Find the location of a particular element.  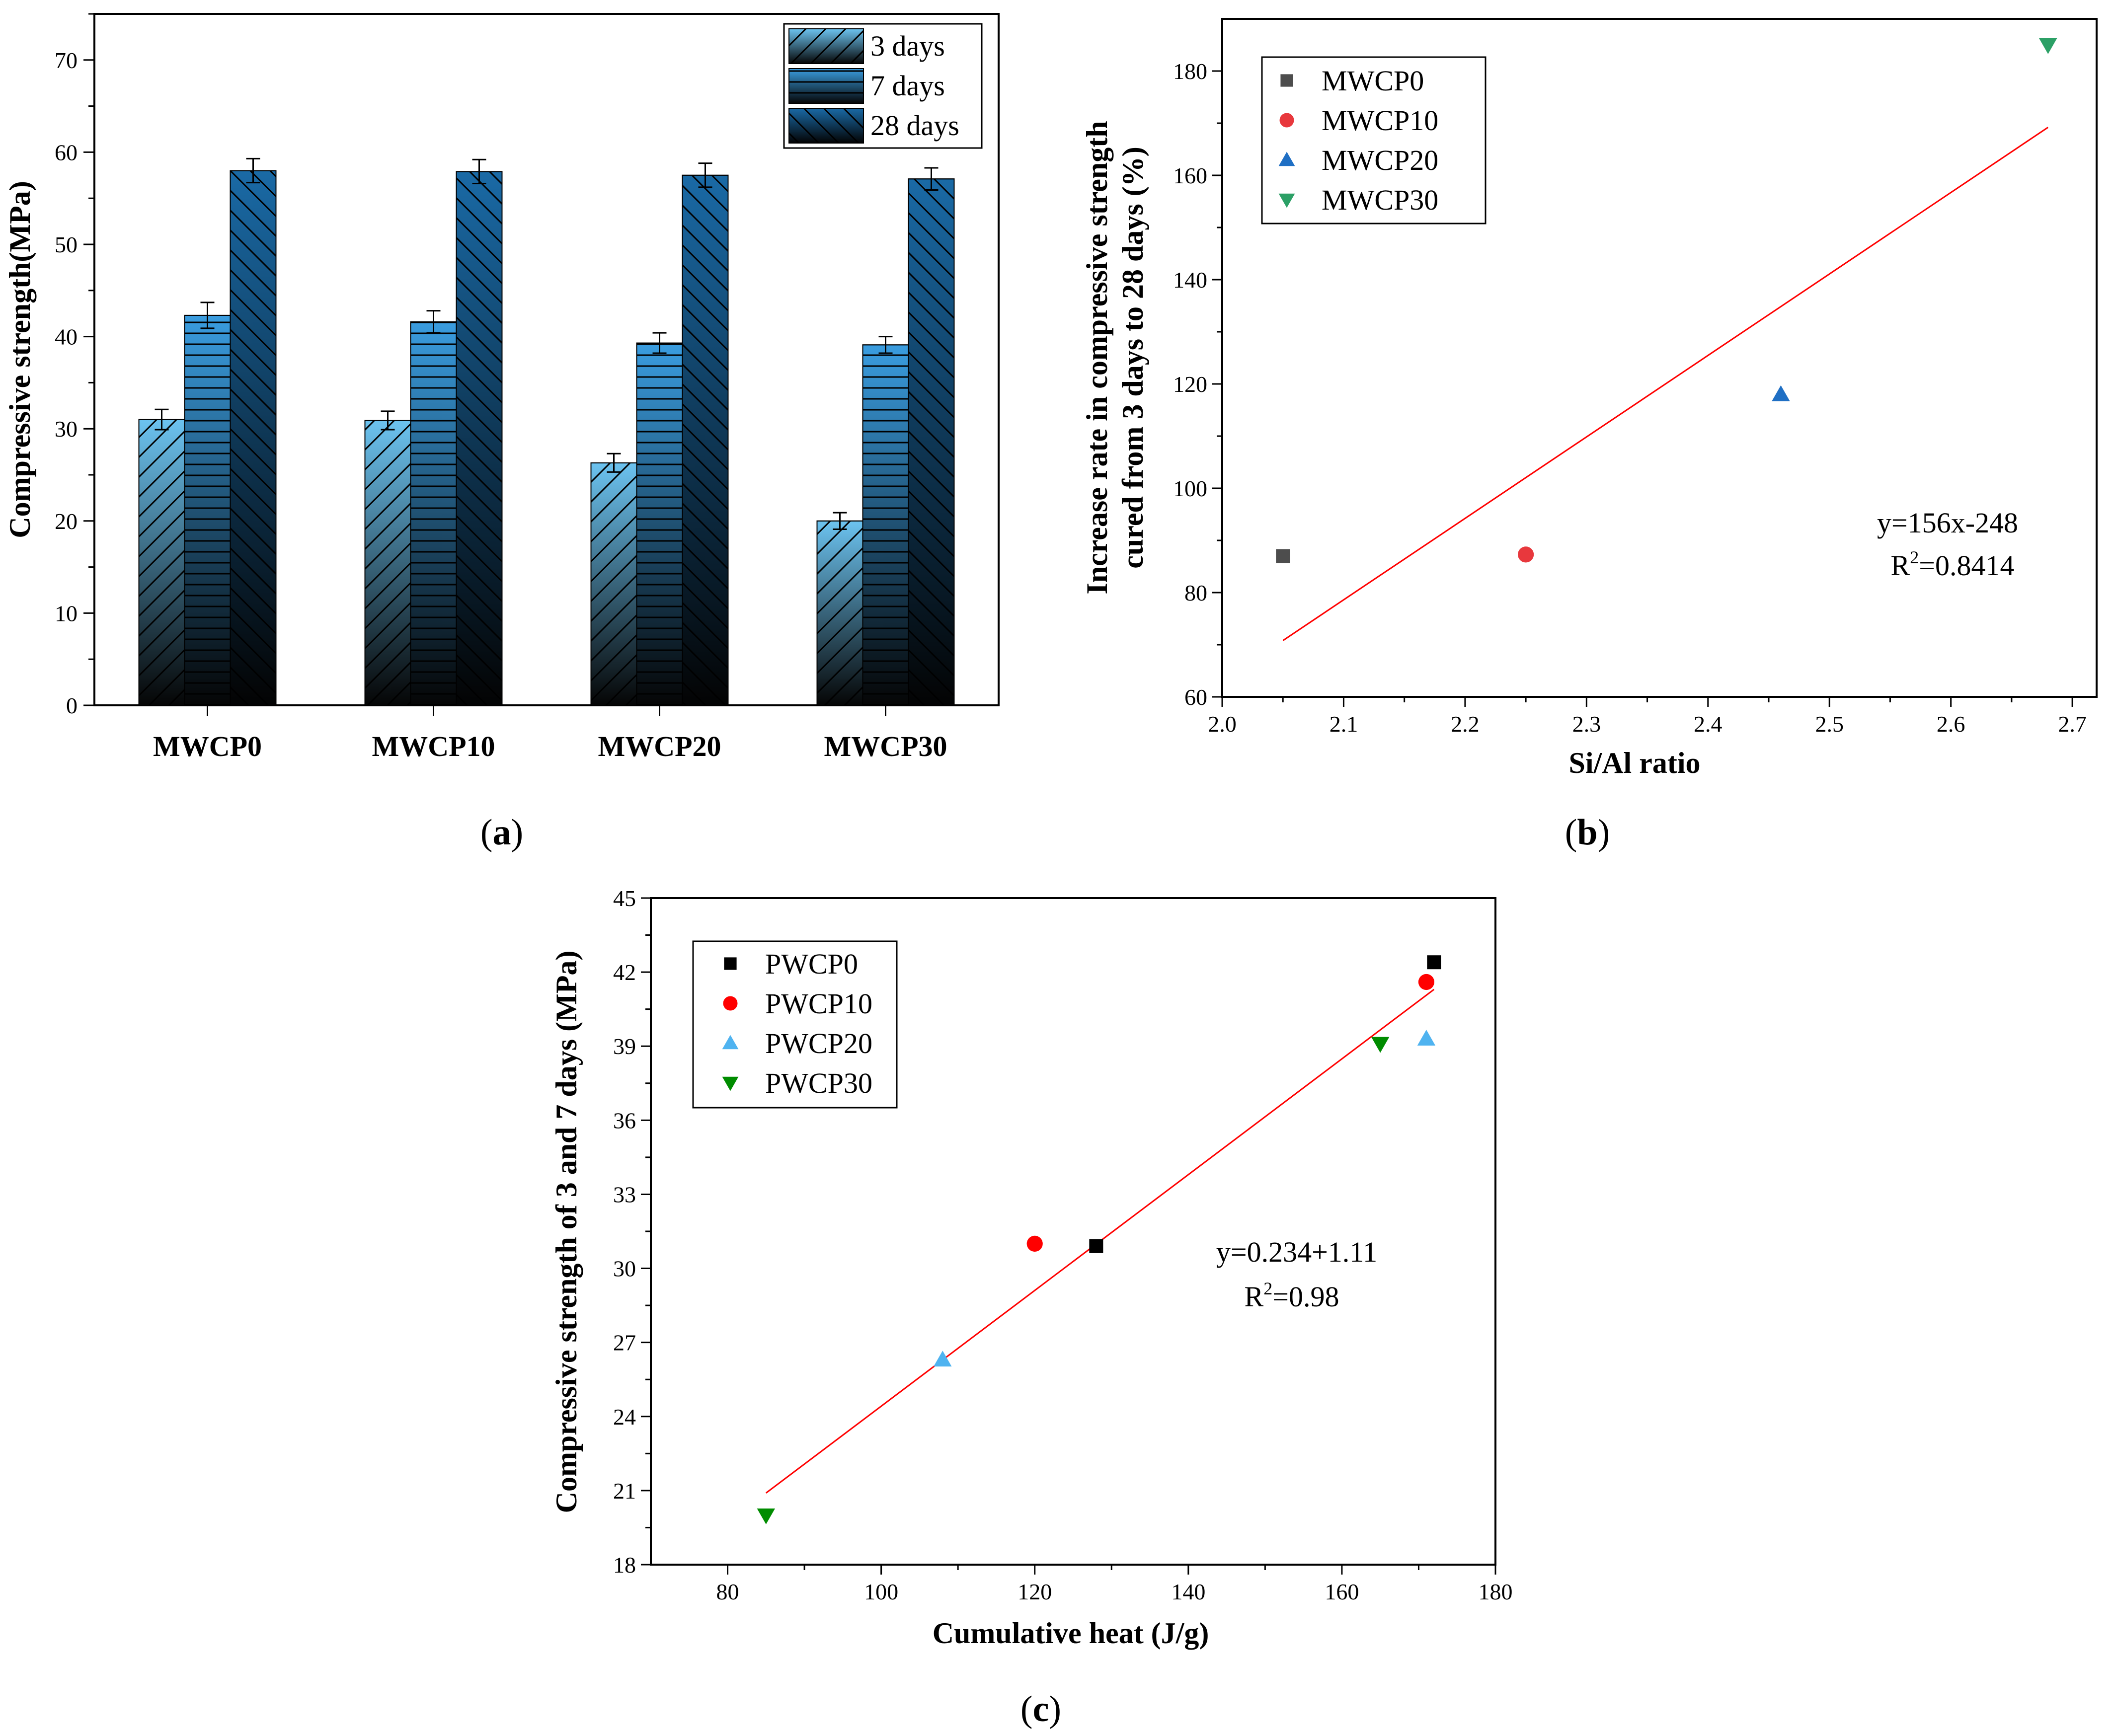

panel-b-legend: MWCP0 MWCP10 MWCP20 MWCP30 is located at coordinates (1374, 140).